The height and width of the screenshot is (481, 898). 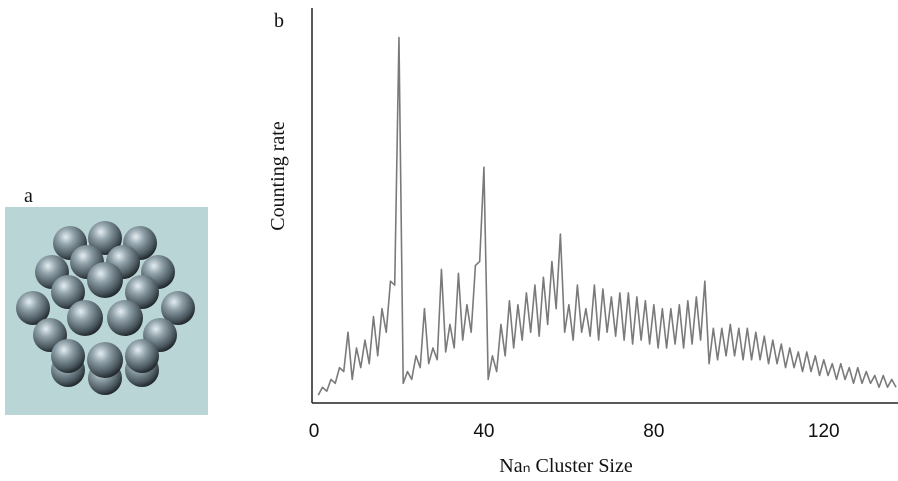 I want to click on x-tick-label: 0, so click(x=314, y=431).